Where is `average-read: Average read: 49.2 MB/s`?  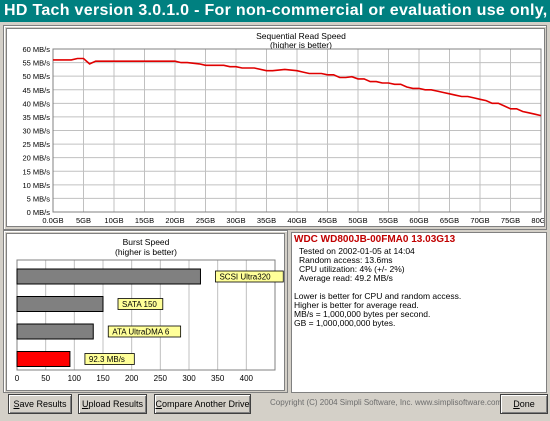
average-read: Average read: 49.2 MB/s is located at coordinates (346, 278).